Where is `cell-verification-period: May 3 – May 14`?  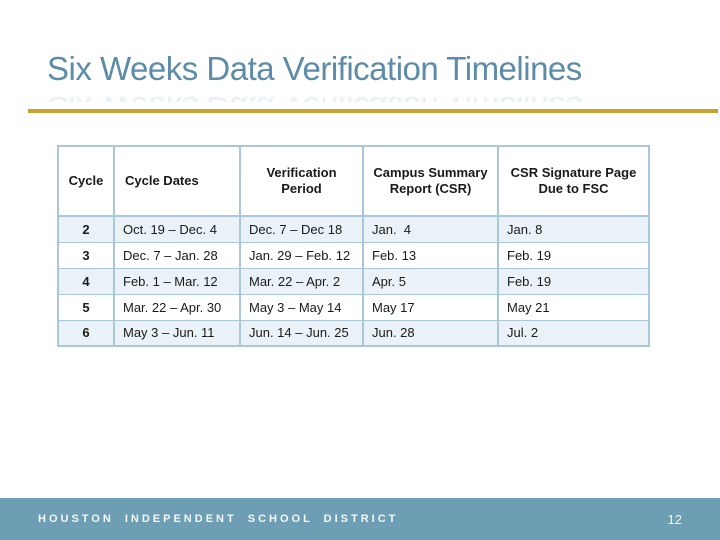 cell-verification-period: May 3 – May 14 is located at coordinates (301, 307).